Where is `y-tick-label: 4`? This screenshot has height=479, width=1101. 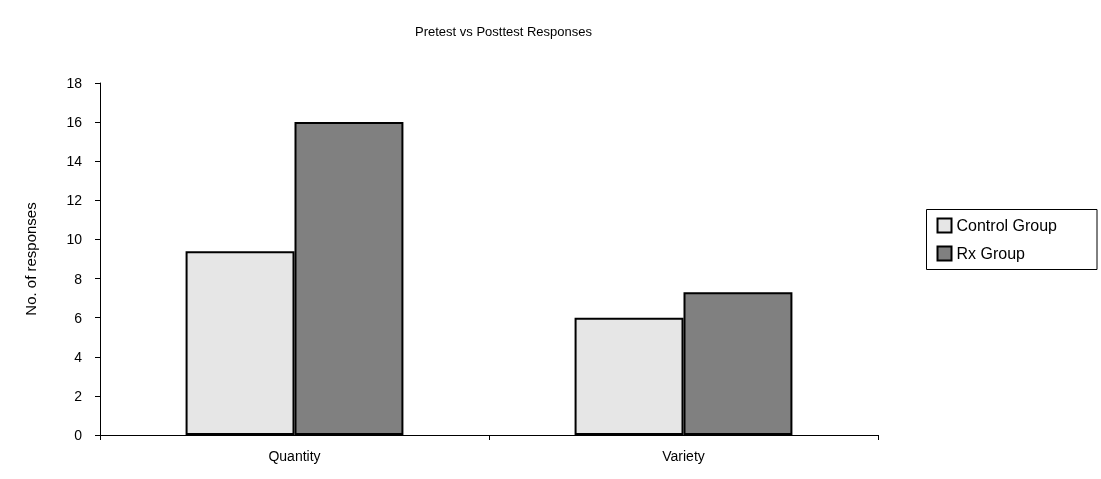 y-tick-label: 4 is located at coordinates (78, 356).